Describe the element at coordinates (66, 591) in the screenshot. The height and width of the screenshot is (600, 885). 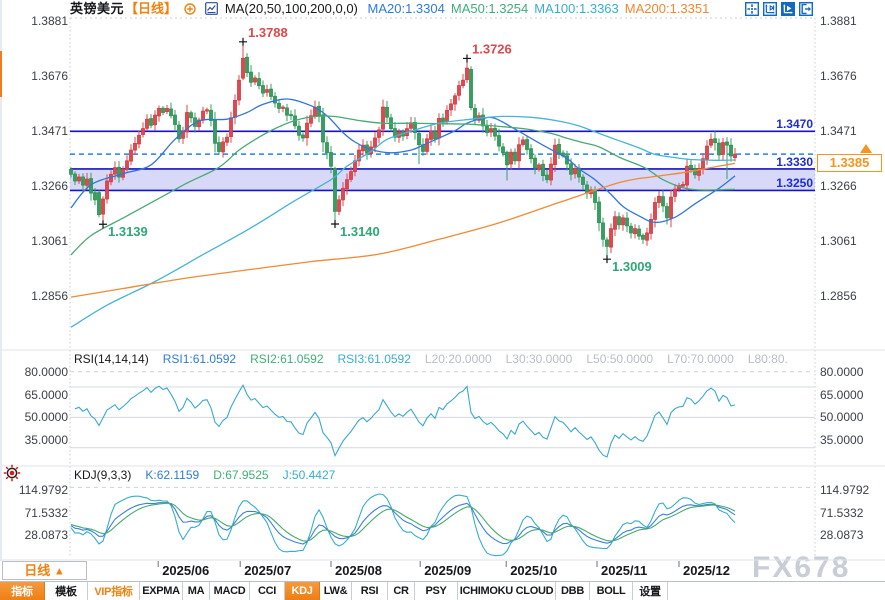
I see `tab-模板: 模板` at that location.